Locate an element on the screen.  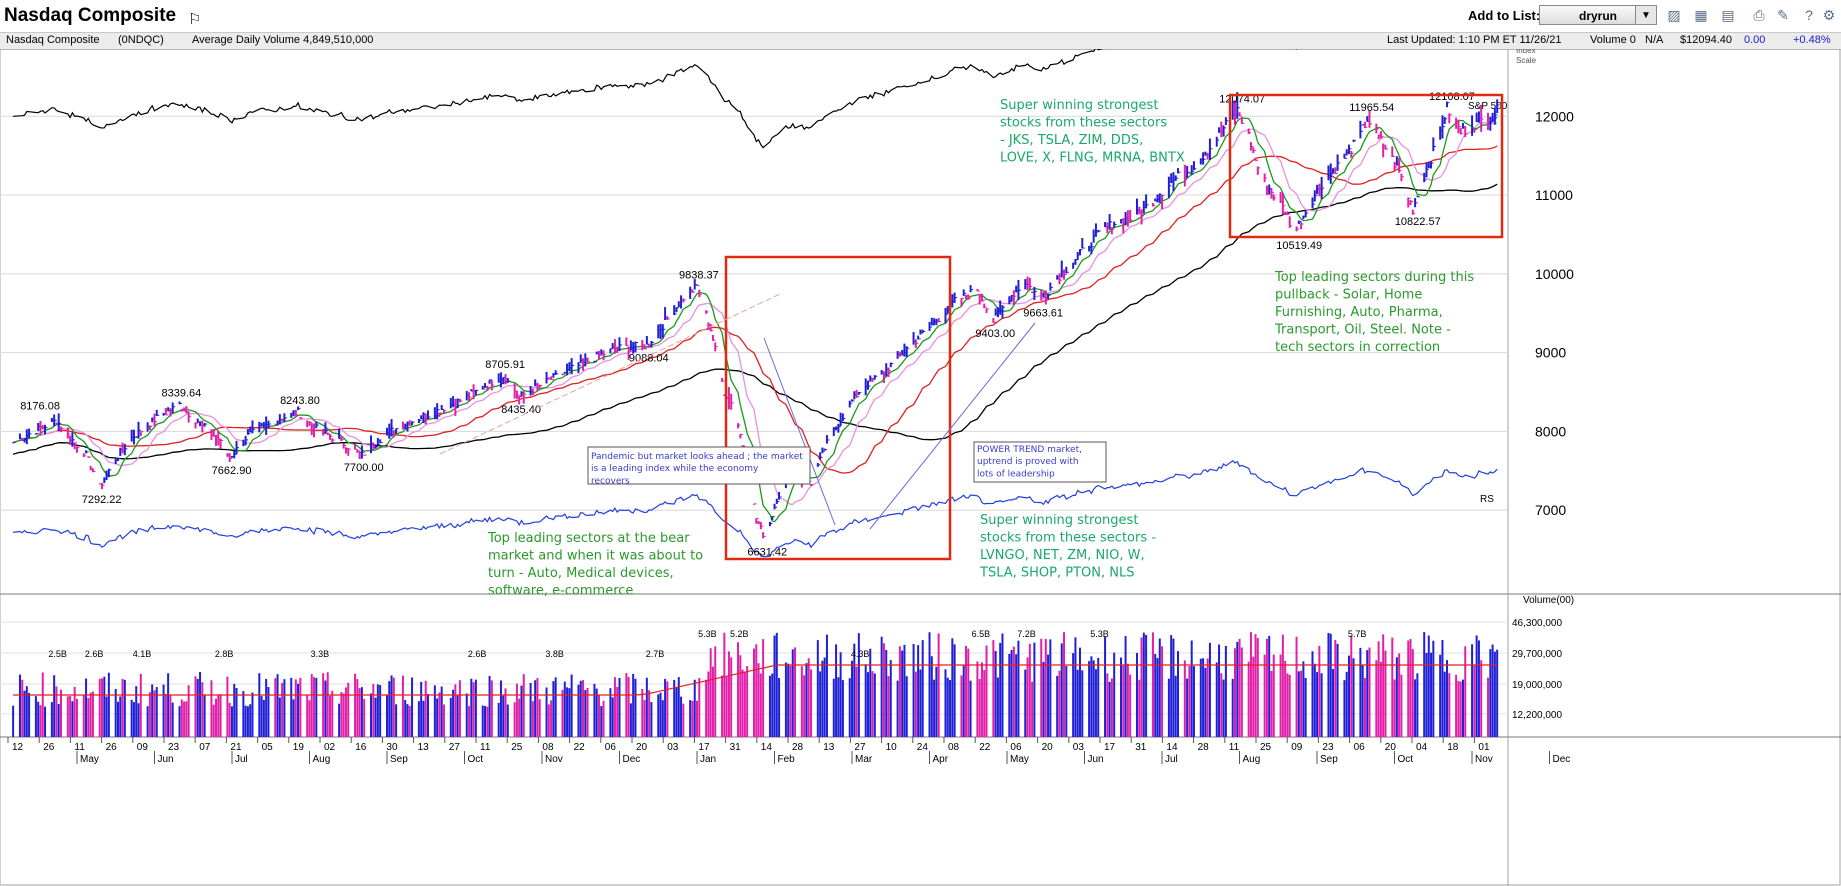
x-month-label: Aug is located at coordinates (1252, 759).